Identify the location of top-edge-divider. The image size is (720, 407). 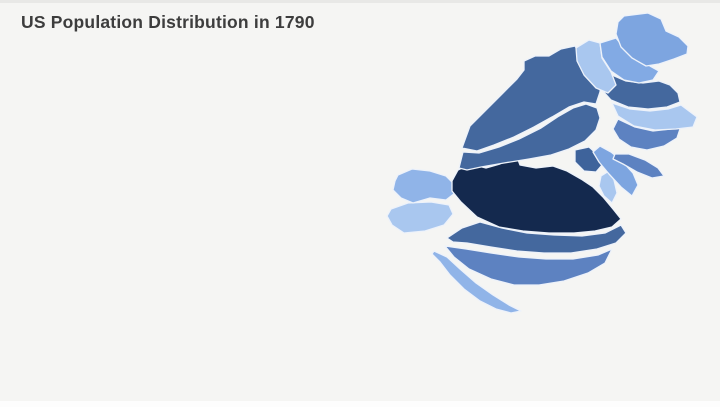
(360, 1).